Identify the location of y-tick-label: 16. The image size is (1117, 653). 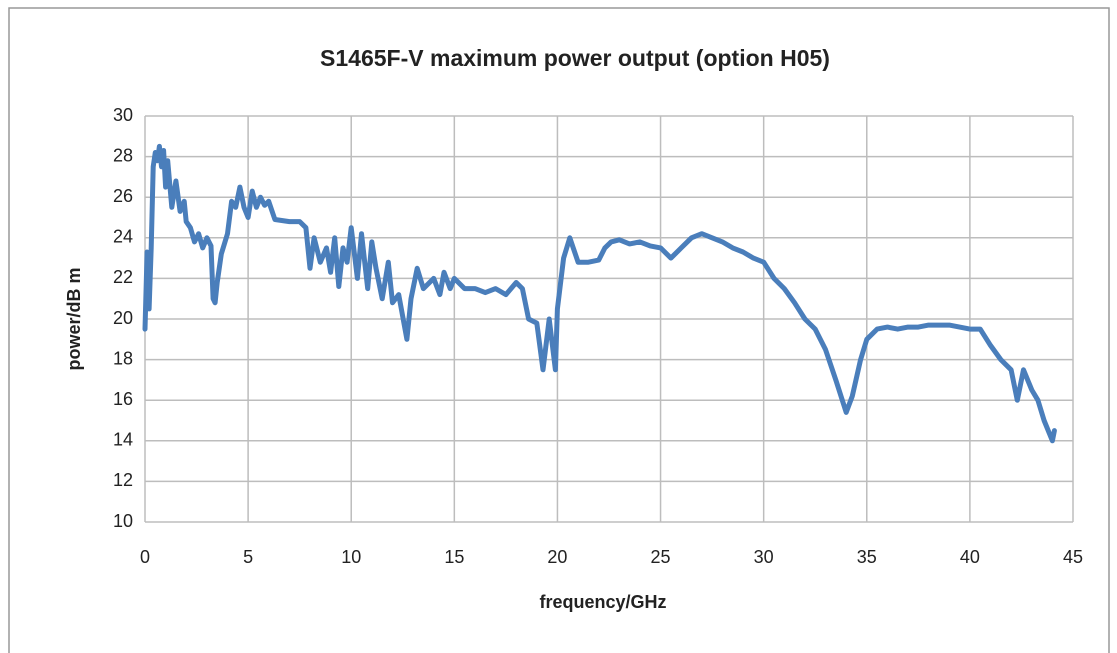
(123, 399).